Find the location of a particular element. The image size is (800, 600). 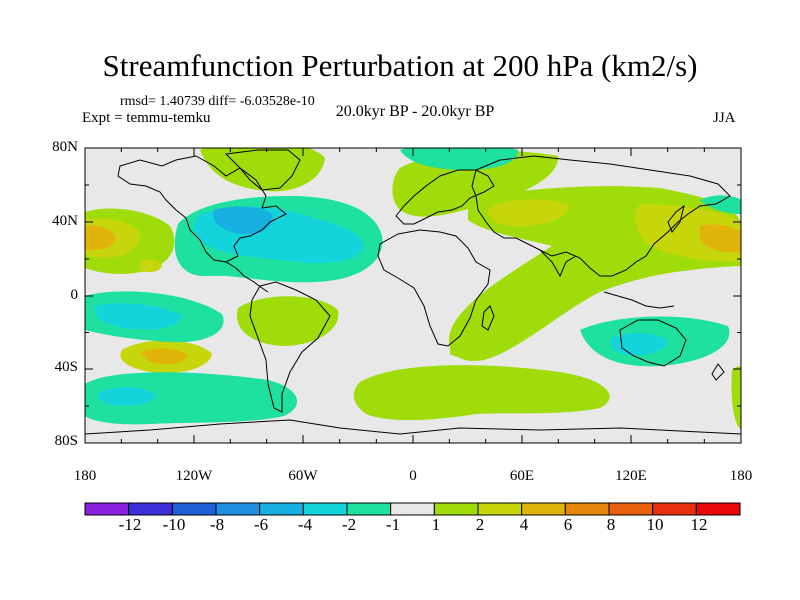

contour-south-pacific-negative-core is located at coordinates (127, 396).